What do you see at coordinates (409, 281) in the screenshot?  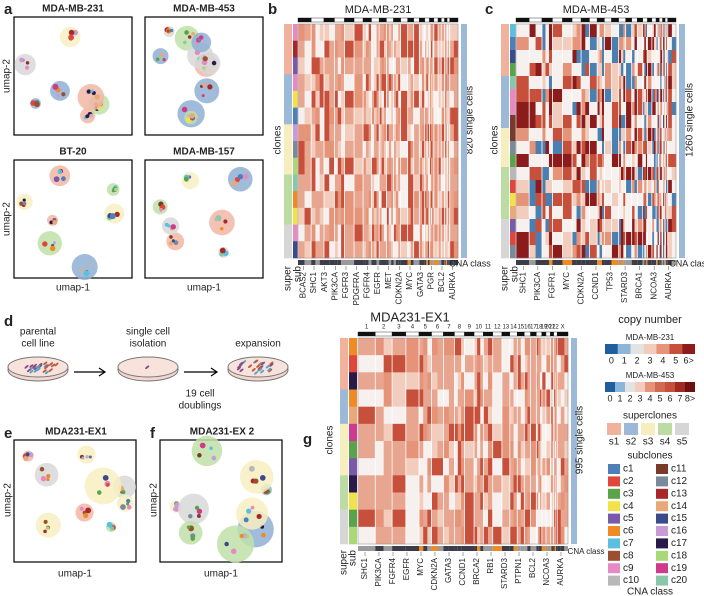 I see `gene-label: MYC` at bounding box center [409, 281].